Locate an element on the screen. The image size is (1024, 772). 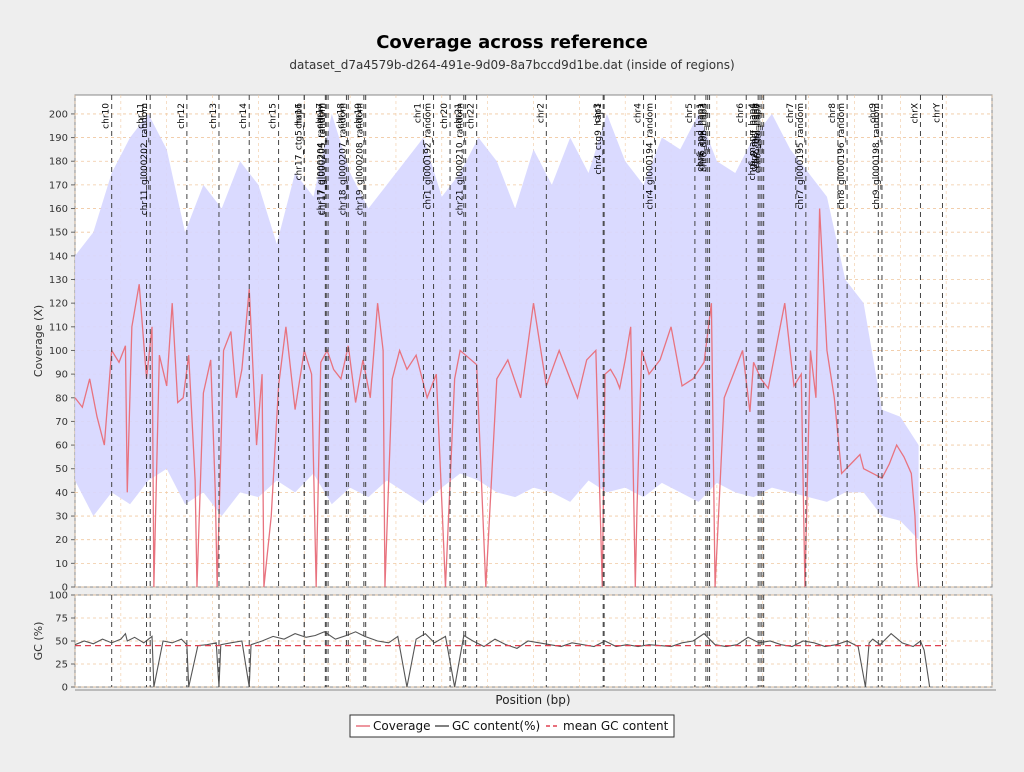
coverage-ylabel: Coverage (X) is located at coordinates (38, 341).